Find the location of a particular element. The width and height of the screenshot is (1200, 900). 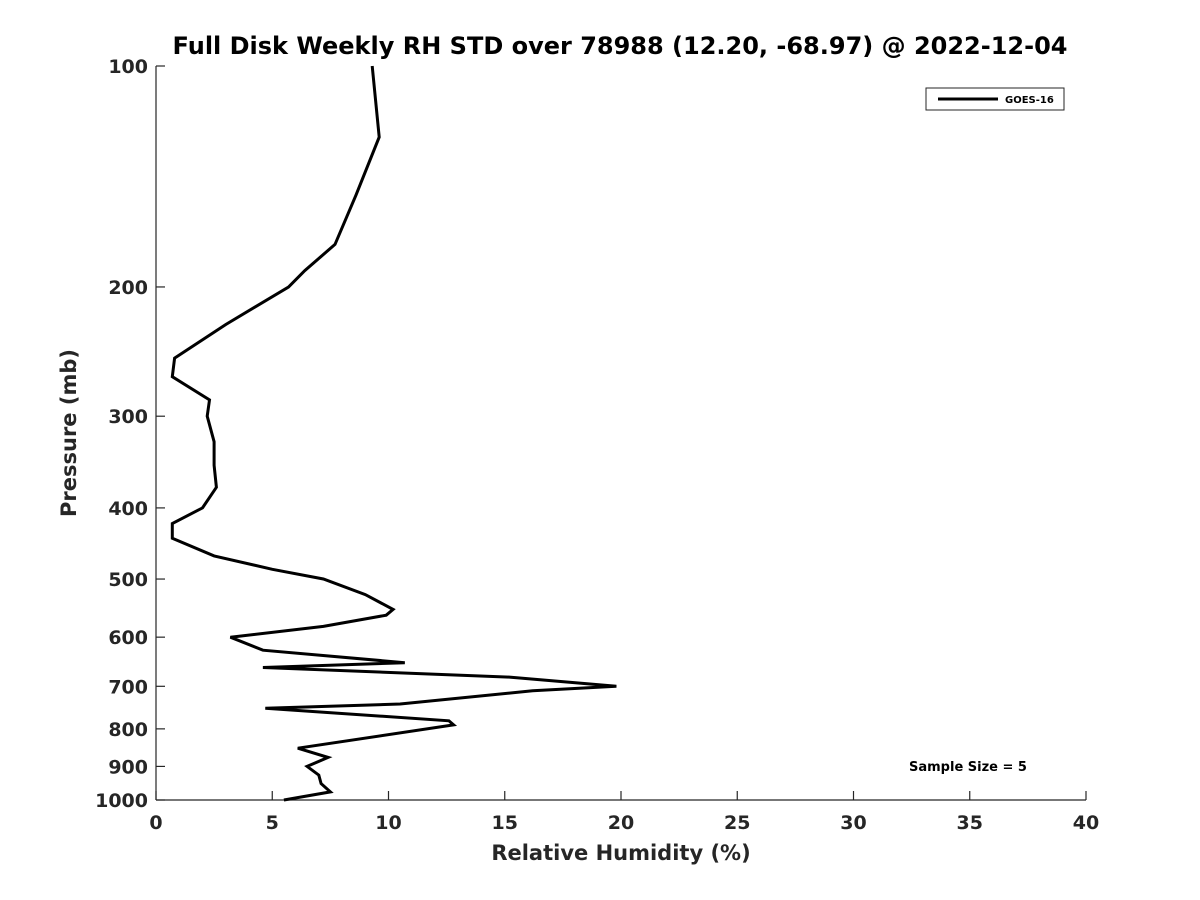

x-tick-label: 0 is located at coordinates (155, 823).